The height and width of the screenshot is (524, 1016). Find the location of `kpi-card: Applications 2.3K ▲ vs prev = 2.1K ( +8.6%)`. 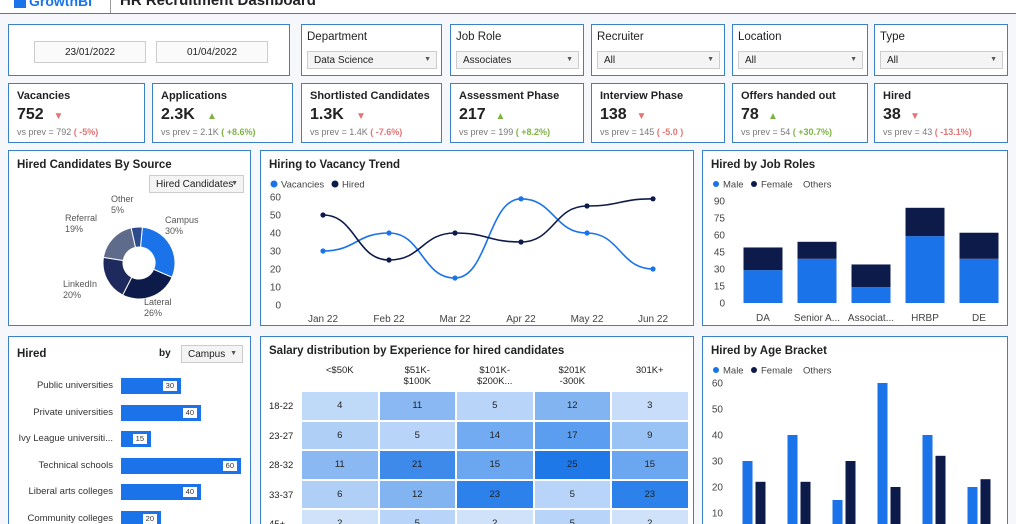

kpi-card: Applications 2.3K ▲ vs prev = 2.1K ( +8.6%) is located at coordinates (222, 113).